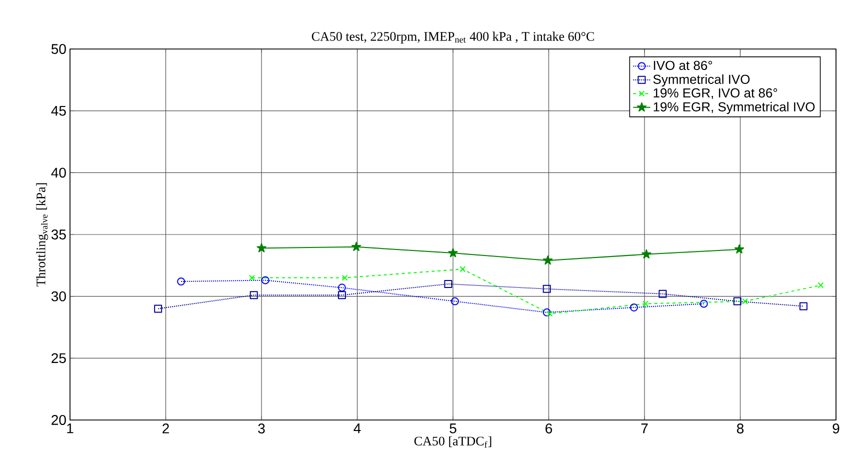 Image resolution: width=851 pixels, height=469 pixels. Describe the element at coordinates (357, 429) in the screenshot. I see `x-tick-label: 4` at that location.